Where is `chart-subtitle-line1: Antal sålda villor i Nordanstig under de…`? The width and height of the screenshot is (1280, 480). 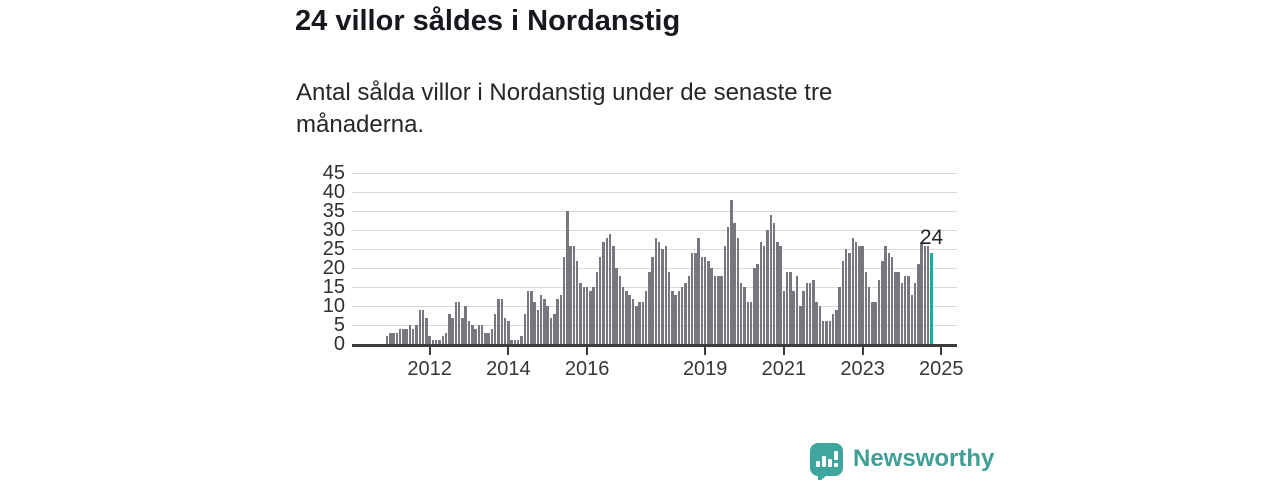
chart-subtitle-line1: Antal sålda villor i Nordanstig under de… is located at coordinates (564, 92).